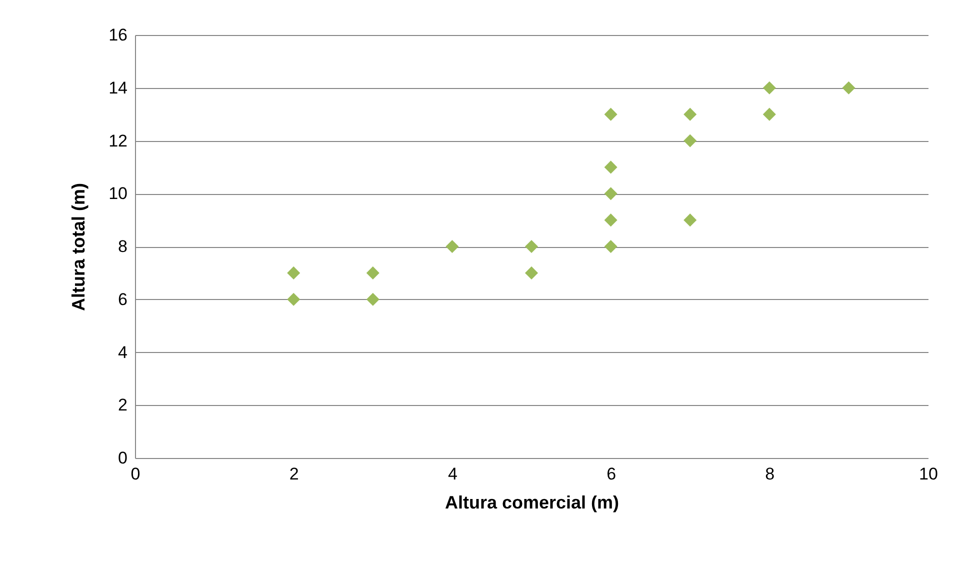 The image size is (961, 577). Describe the element at coordinates (135, 474) in the screenshot. I see `x-tick-label: 0` at that location.